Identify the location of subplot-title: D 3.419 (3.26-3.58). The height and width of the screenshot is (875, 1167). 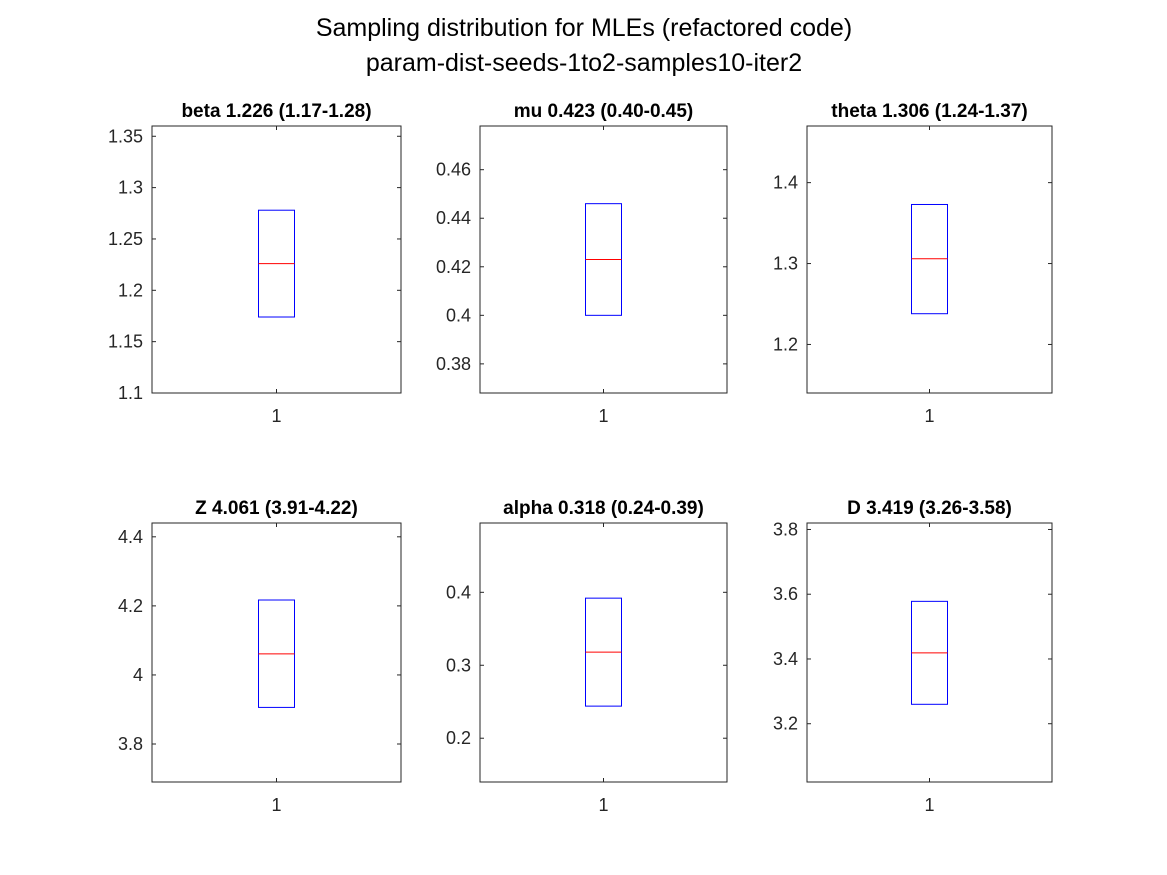
(929, 508).